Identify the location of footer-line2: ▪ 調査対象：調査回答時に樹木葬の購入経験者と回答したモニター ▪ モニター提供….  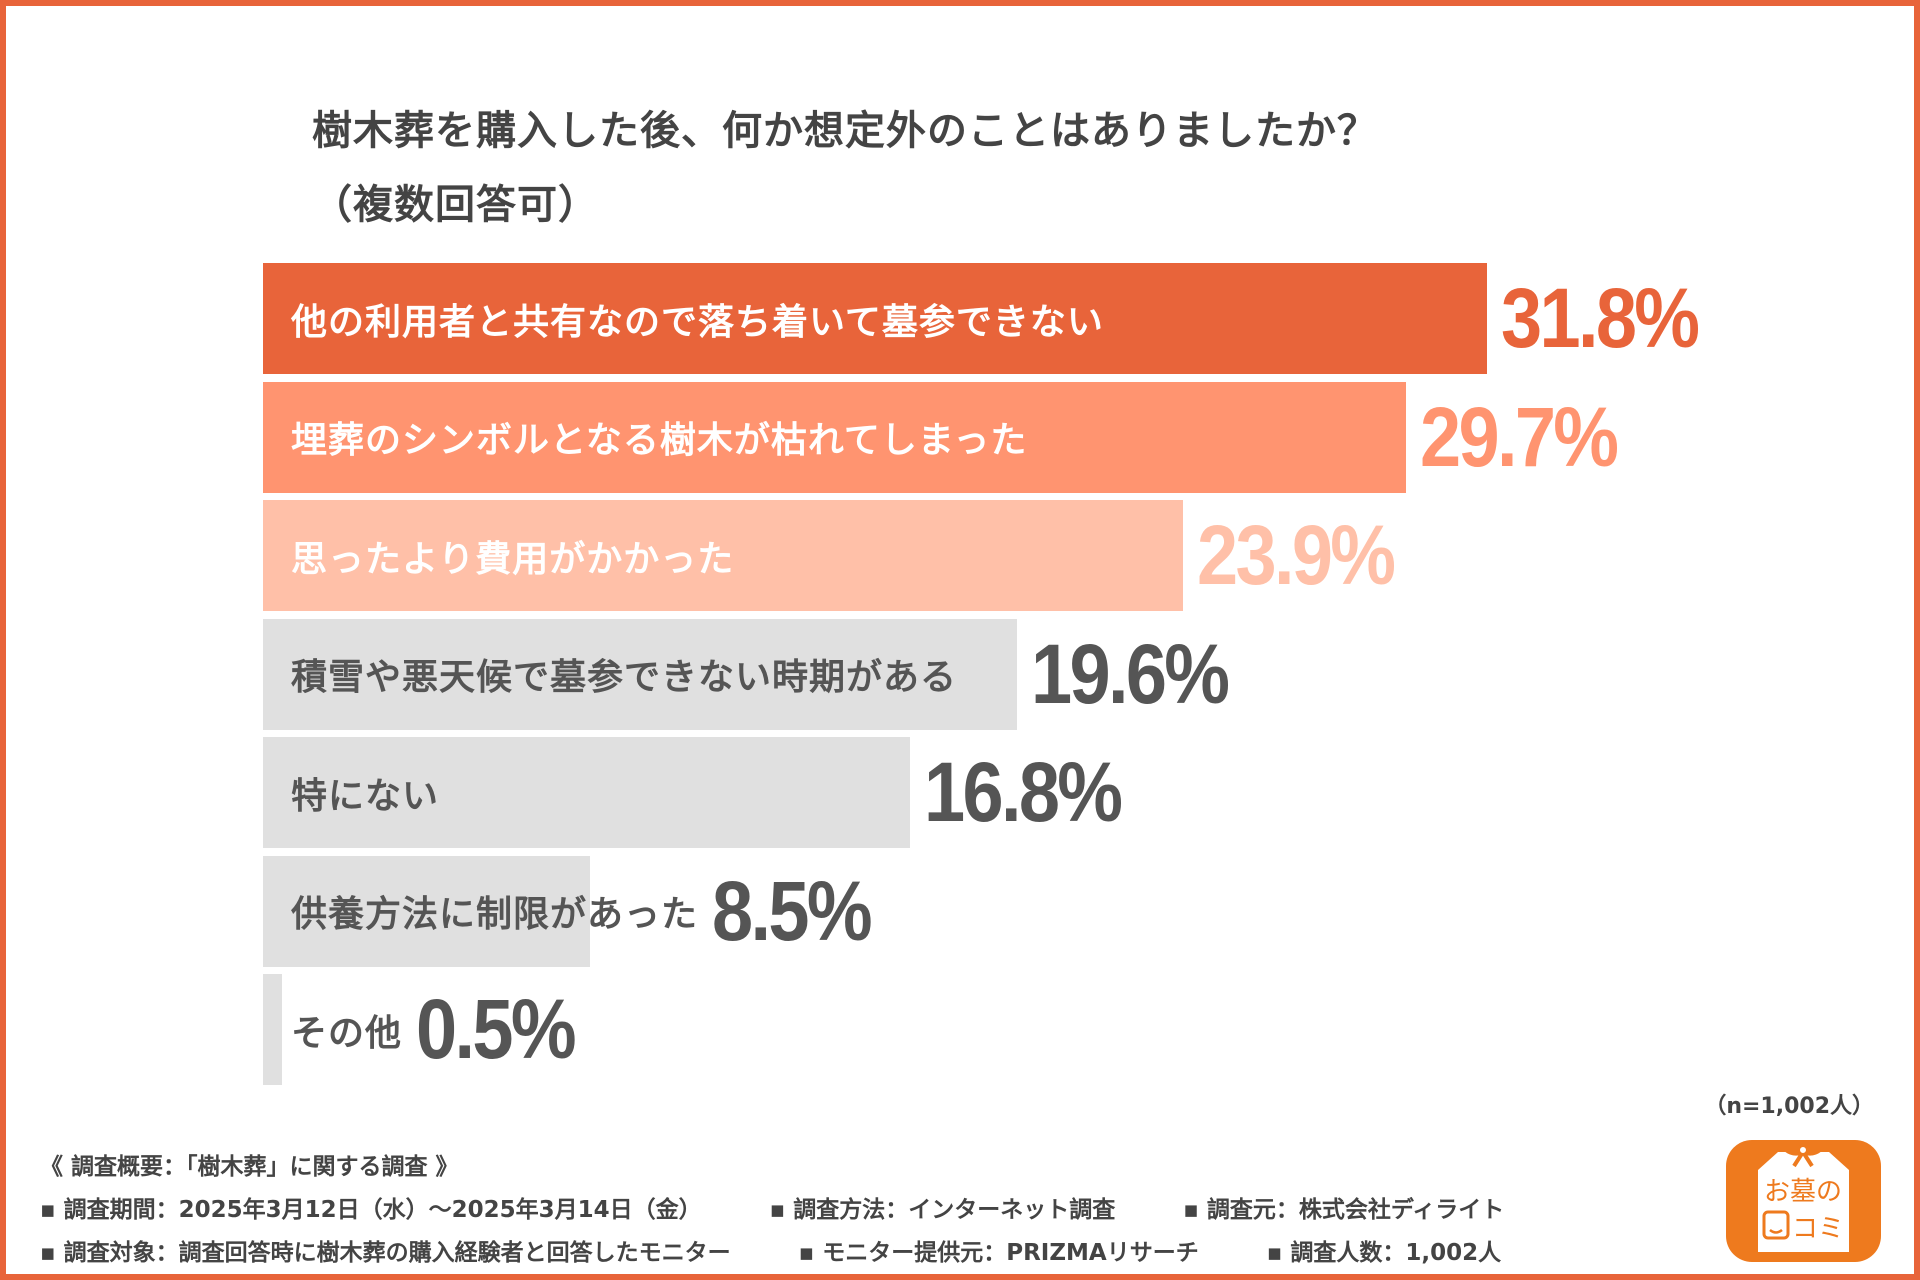
(802, 1253).